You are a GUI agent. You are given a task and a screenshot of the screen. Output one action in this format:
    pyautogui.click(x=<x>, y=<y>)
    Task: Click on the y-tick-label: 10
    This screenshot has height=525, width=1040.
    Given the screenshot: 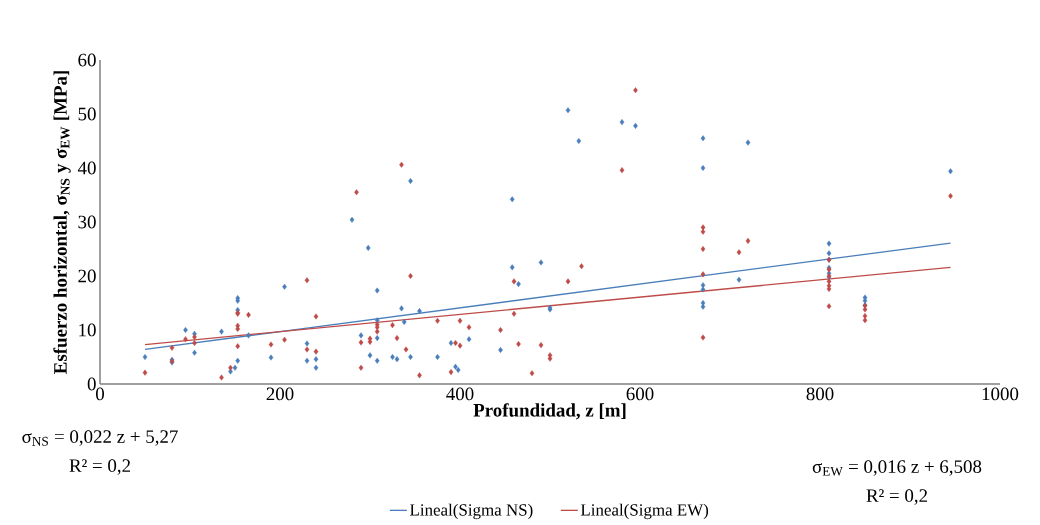 What is the action you would take?
    pyautogui.click(x=87, y=330)
    